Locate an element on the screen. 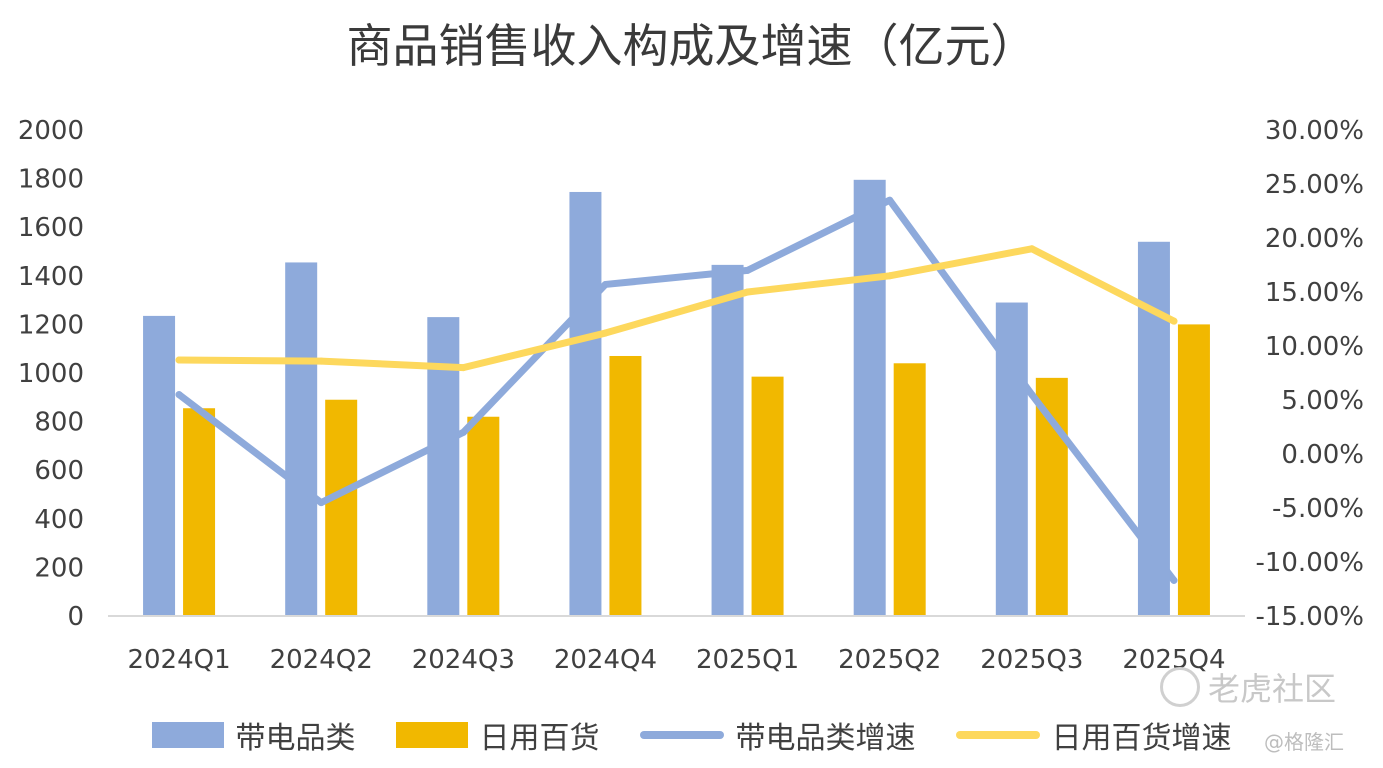  bar-2-2025Q4 is located at coordinates (1193, 470).